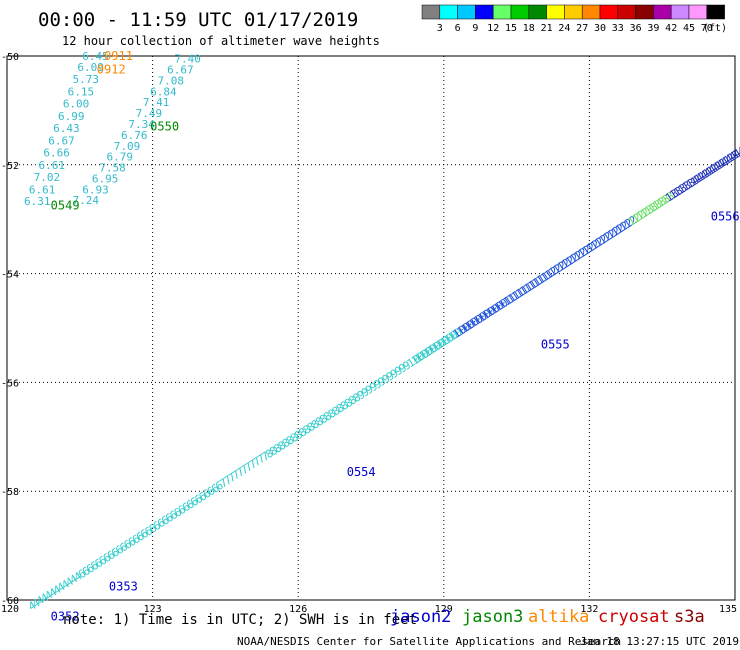 The height and width of the screenshot is (650, 740). Describe the element at coordinates (52, 165) in the screenshot. I see `track-a-value: 6.61` at that location.